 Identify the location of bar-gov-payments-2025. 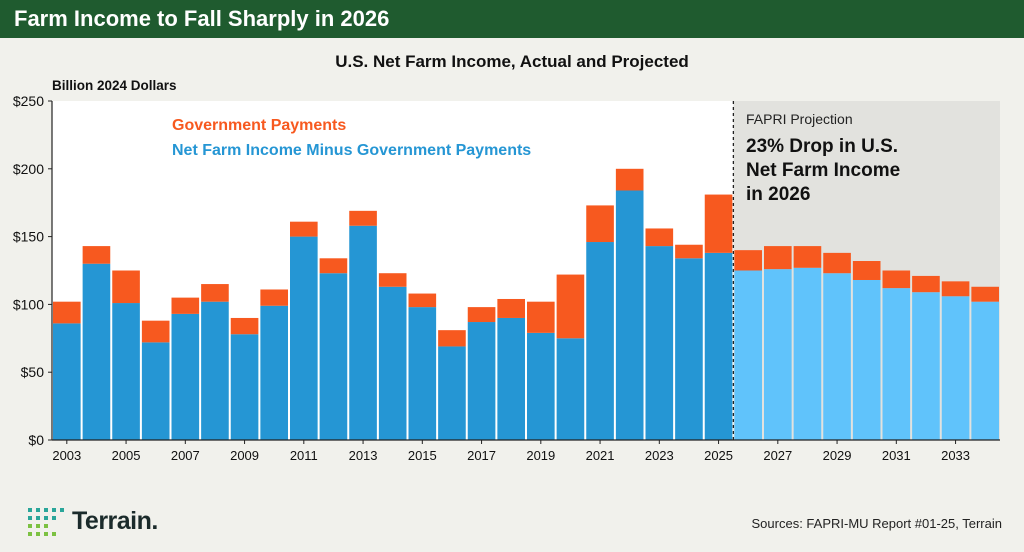
(718, 223).